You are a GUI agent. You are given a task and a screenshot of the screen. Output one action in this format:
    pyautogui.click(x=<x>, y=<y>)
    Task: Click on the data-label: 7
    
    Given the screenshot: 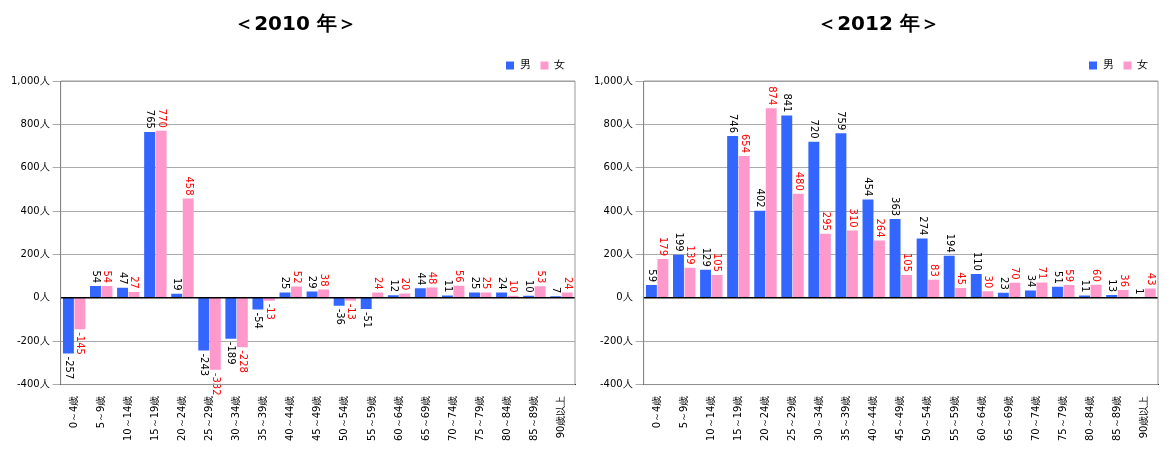 What is the action you would take?
    pyautogui.click(x=557, y=290)
    